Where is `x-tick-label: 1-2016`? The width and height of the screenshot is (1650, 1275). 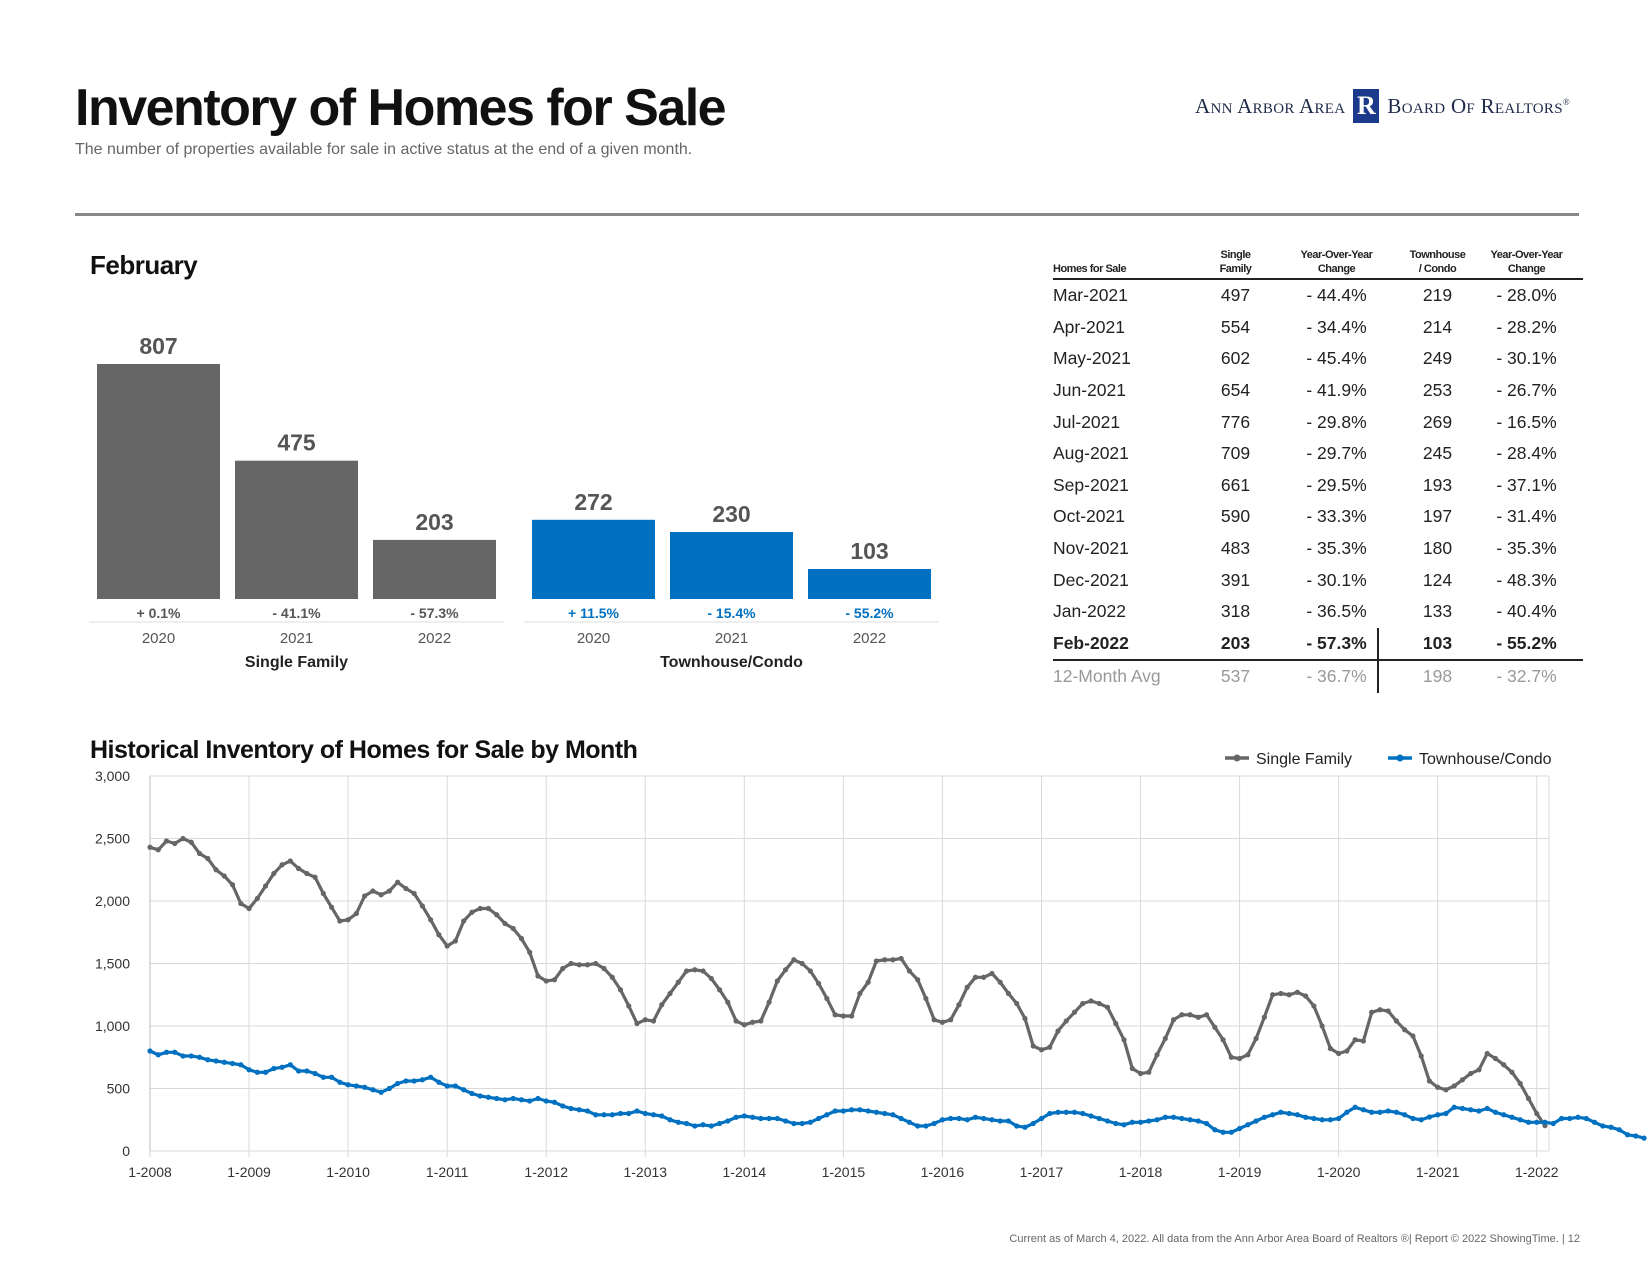 x-tick-label: 1-2016 is located at coordinates (943, 1172).